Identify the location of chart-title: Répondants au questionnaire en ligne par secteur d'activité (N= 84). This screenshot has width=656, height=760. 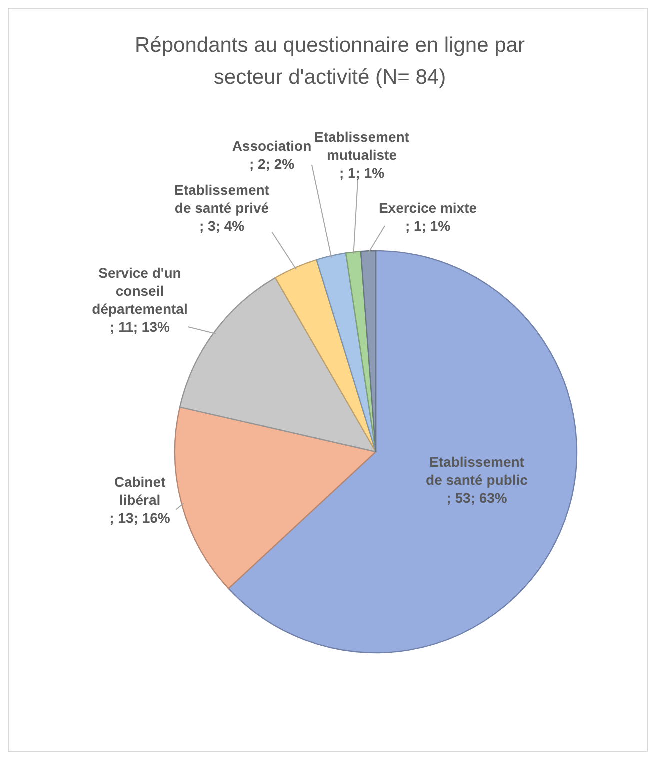
(330, 61).